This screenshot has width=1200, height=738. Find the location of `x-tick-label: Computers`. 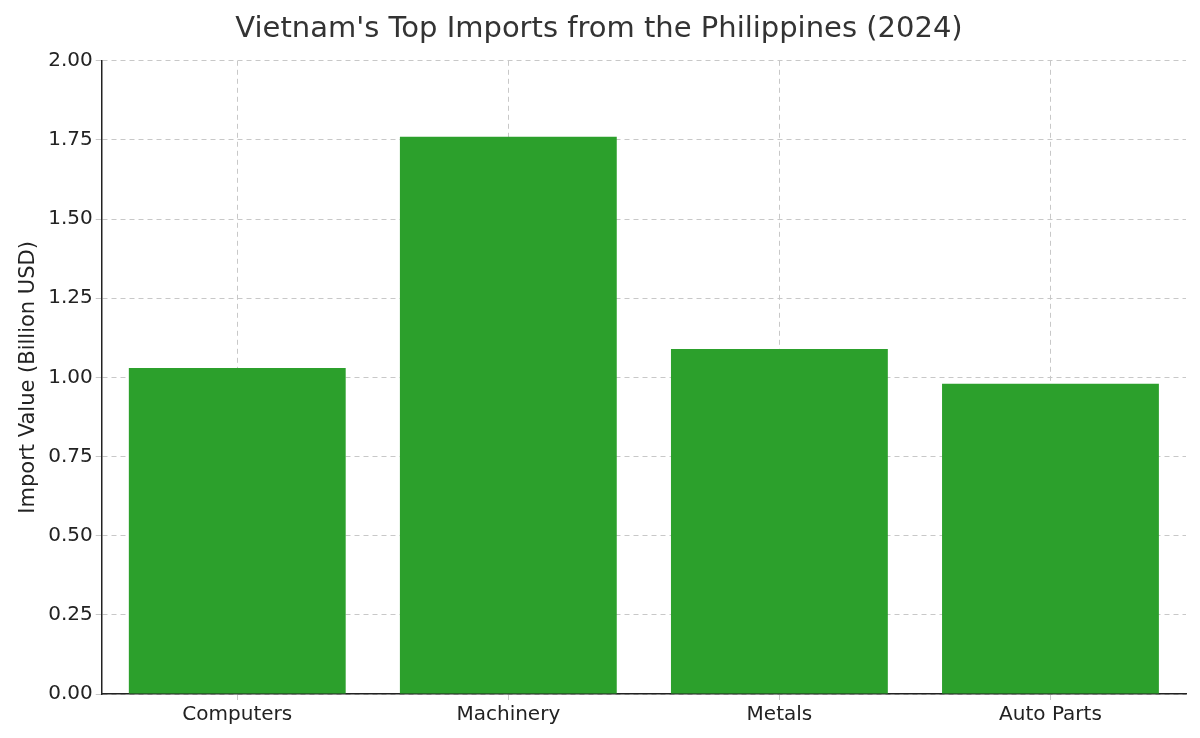

x-tick-label: Computers is located at coordinates (237, 713).